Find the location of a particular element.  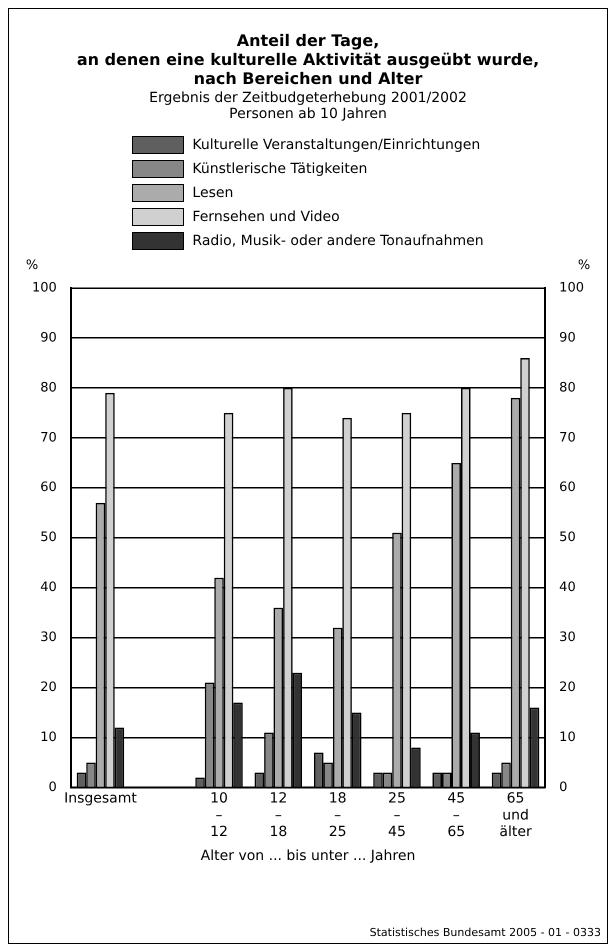

y-axis-title: % is located at coordinates (32, 265).